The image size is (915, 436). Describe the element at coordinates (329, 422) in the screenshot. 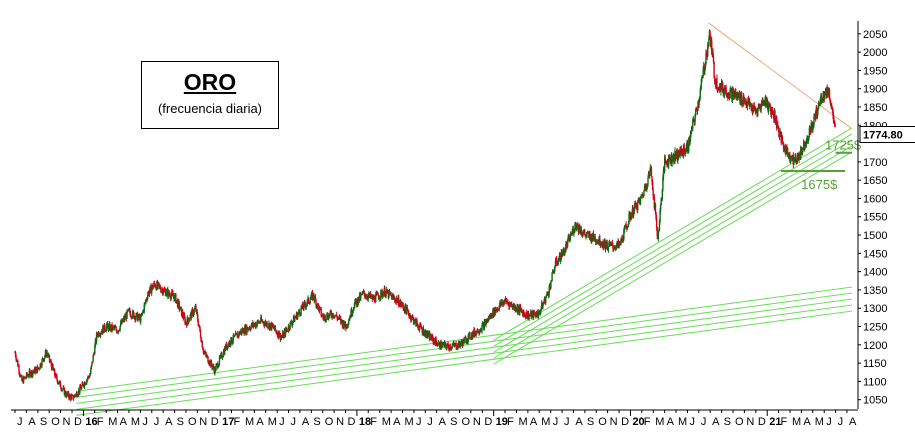

I see `x-tick-label: O` at that location.